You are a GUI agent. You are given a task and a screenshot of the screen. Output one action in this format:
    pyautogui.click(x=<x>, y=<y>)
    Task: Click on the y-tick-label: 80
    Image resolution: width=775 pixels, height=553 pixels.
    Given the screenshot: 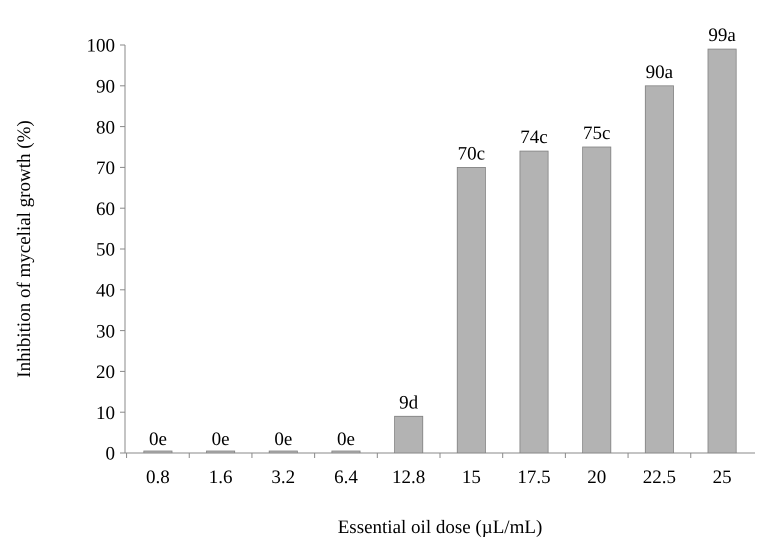 What is the action you would take?
    pyautogui.click(x=105, y=127)
    